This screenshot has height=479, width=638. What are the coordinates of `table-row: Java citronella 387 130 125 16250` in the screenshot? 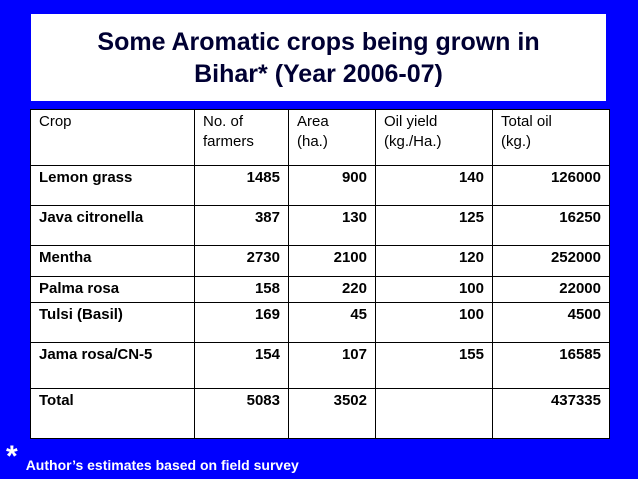 It's located at (320, 225).